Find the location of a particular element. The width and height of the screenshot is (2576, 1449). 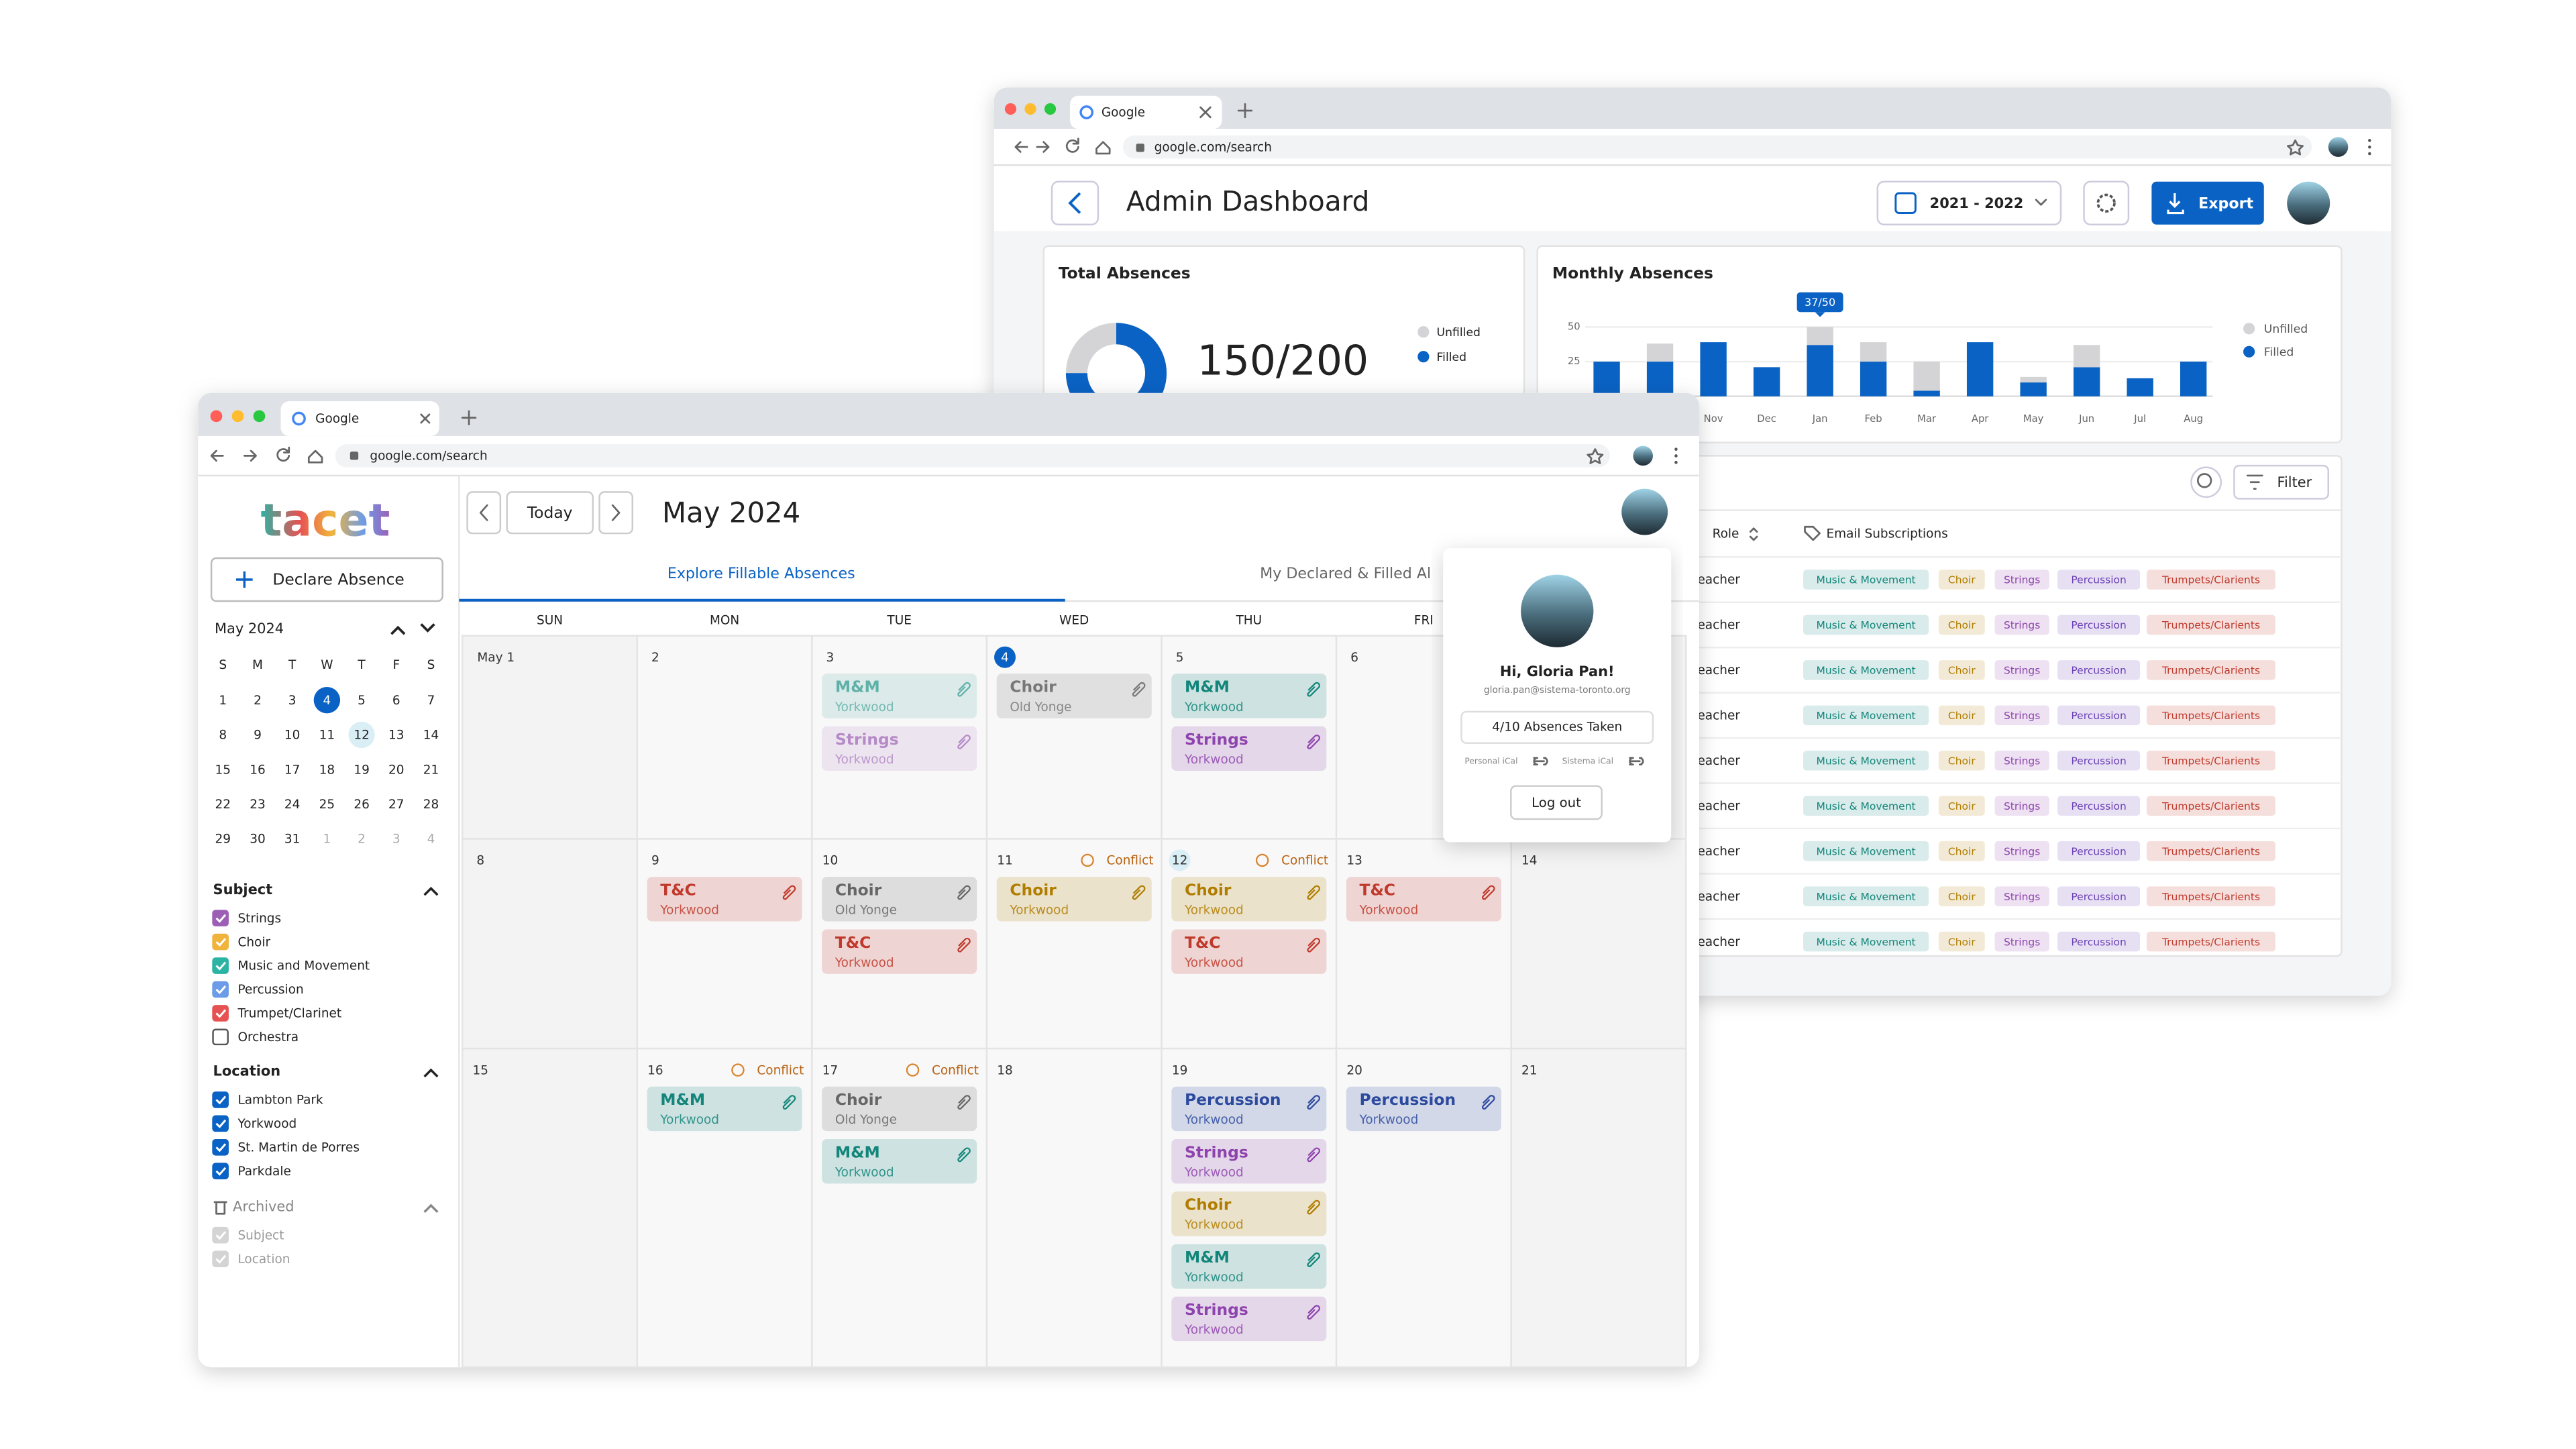

filter-button is located at coordinates (2281, 482).